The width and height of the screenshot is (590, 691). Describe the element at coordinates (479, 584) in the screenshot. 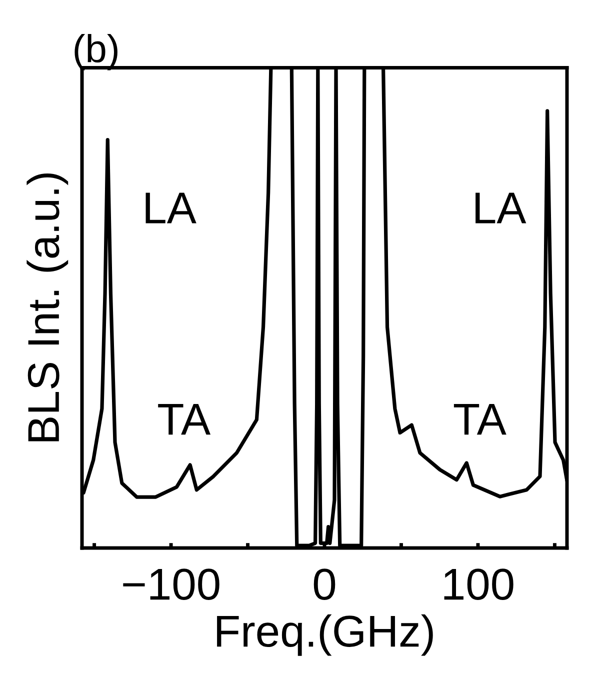

I see `x-tick-label: 100` at that location.